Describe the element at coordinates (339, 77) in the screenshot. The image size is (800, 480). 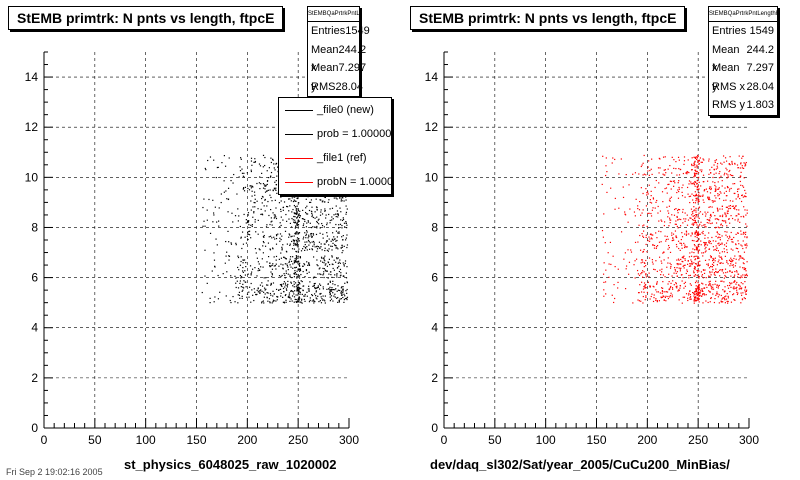
I see `left-stats-row: Mean y 7.297` at that location.